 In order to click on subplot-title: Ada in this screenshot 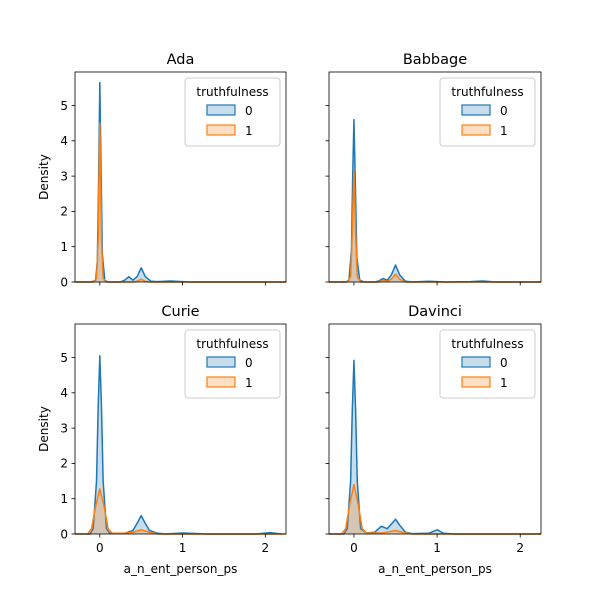, I will do `click(181, 60)`.